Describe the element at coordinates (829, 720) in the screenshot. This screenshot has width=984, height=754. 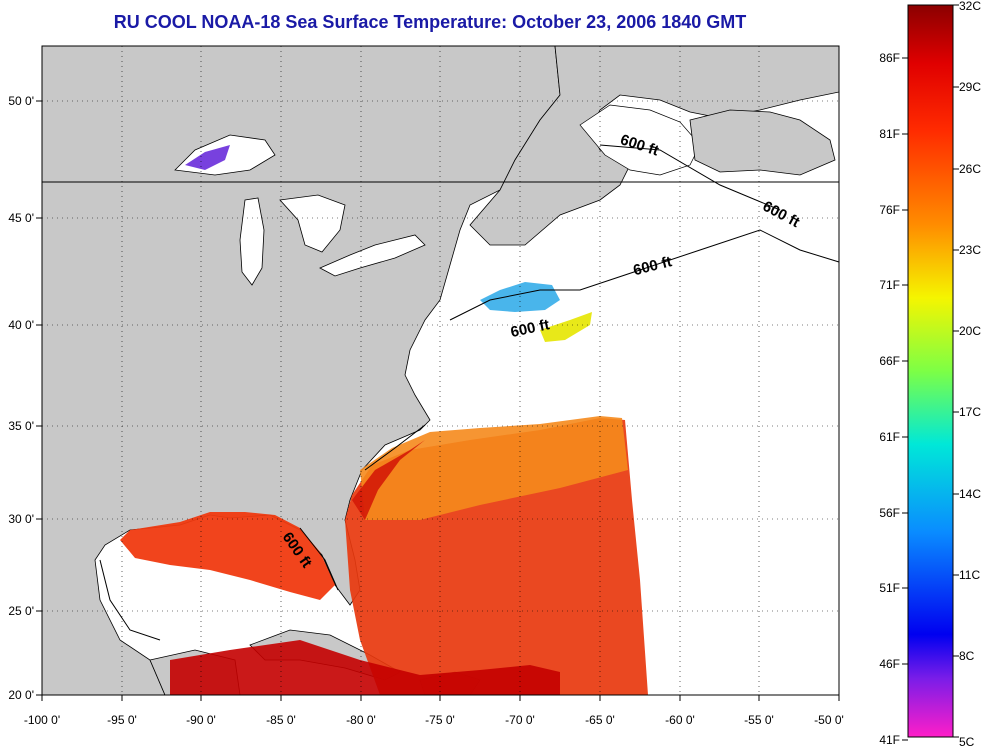
I see `lon-tick-label: -50 0'` at that location.